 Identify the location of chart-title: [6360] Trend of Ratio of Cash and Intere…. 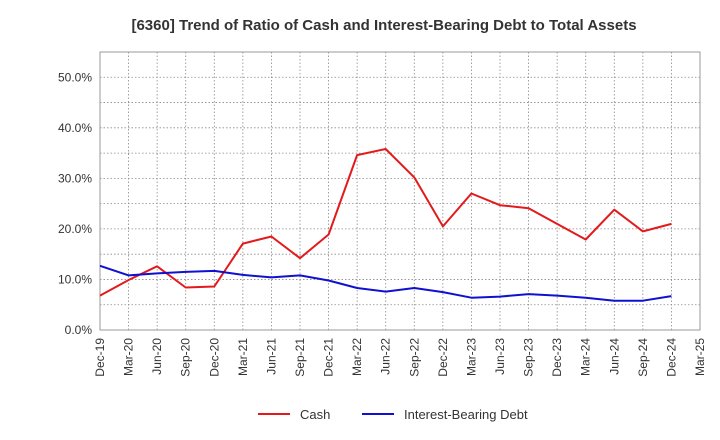
(383, 25).